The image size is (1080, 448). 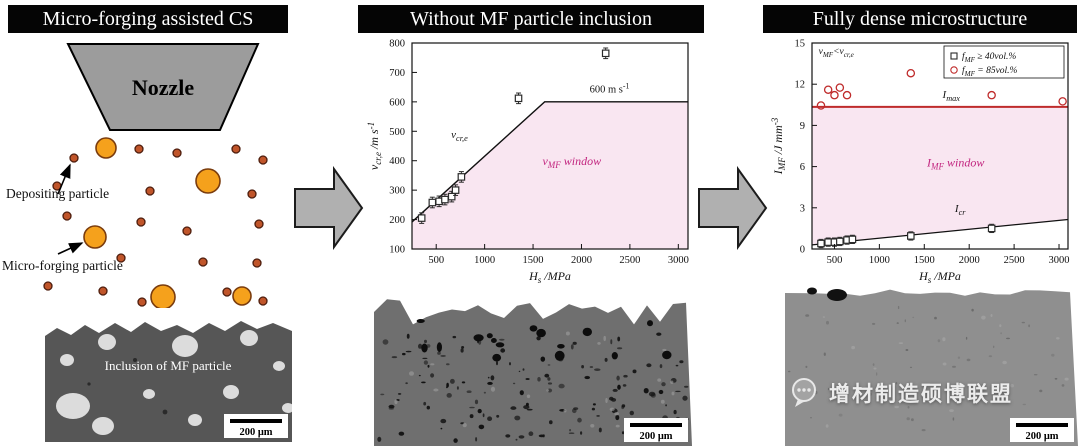 I want to click on micrograph-mf-inclusion: Inclusion of MF particle 200 μm, so click(x=168, y=381).